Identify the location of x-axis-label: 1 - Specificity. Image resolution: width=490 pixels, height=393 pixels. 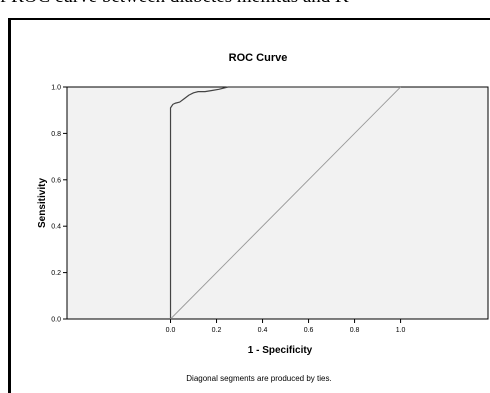
(280, 350).